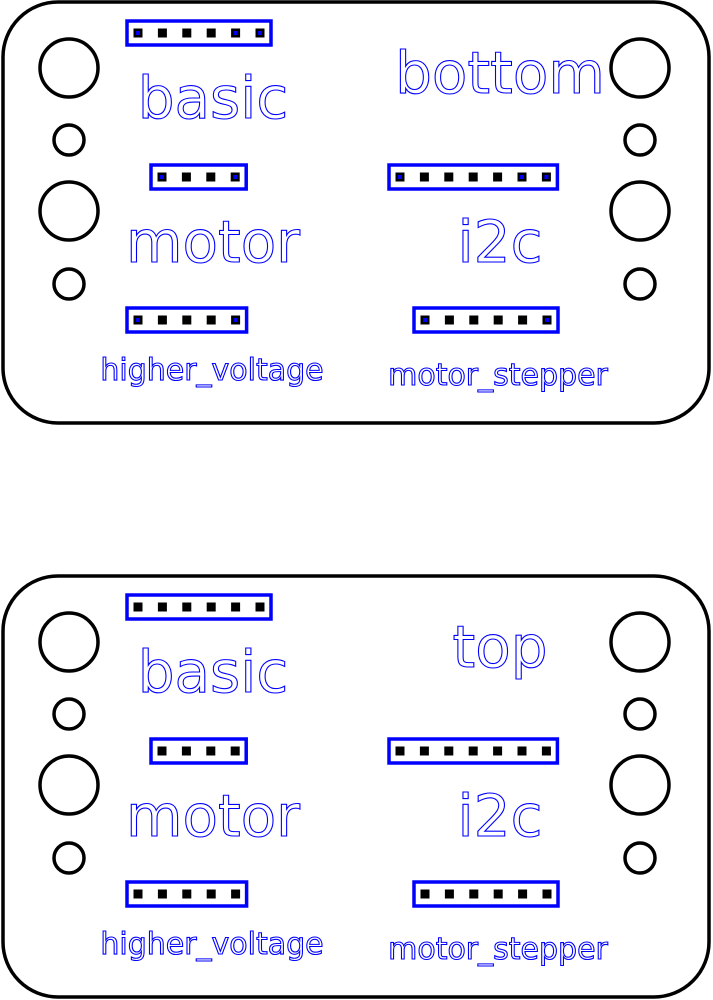 This screenshot has width=713, height=1000. I want to click on label-bottom: bottom, so click(500, 73).